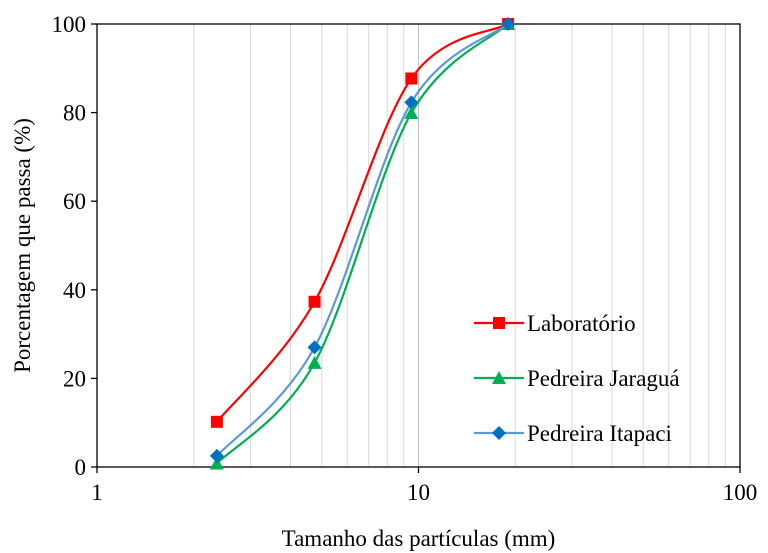  What do you see at coordinates (740, 492) in the screenshot?
I see `x-tick-label: 100` at bounding box center [740, 492].